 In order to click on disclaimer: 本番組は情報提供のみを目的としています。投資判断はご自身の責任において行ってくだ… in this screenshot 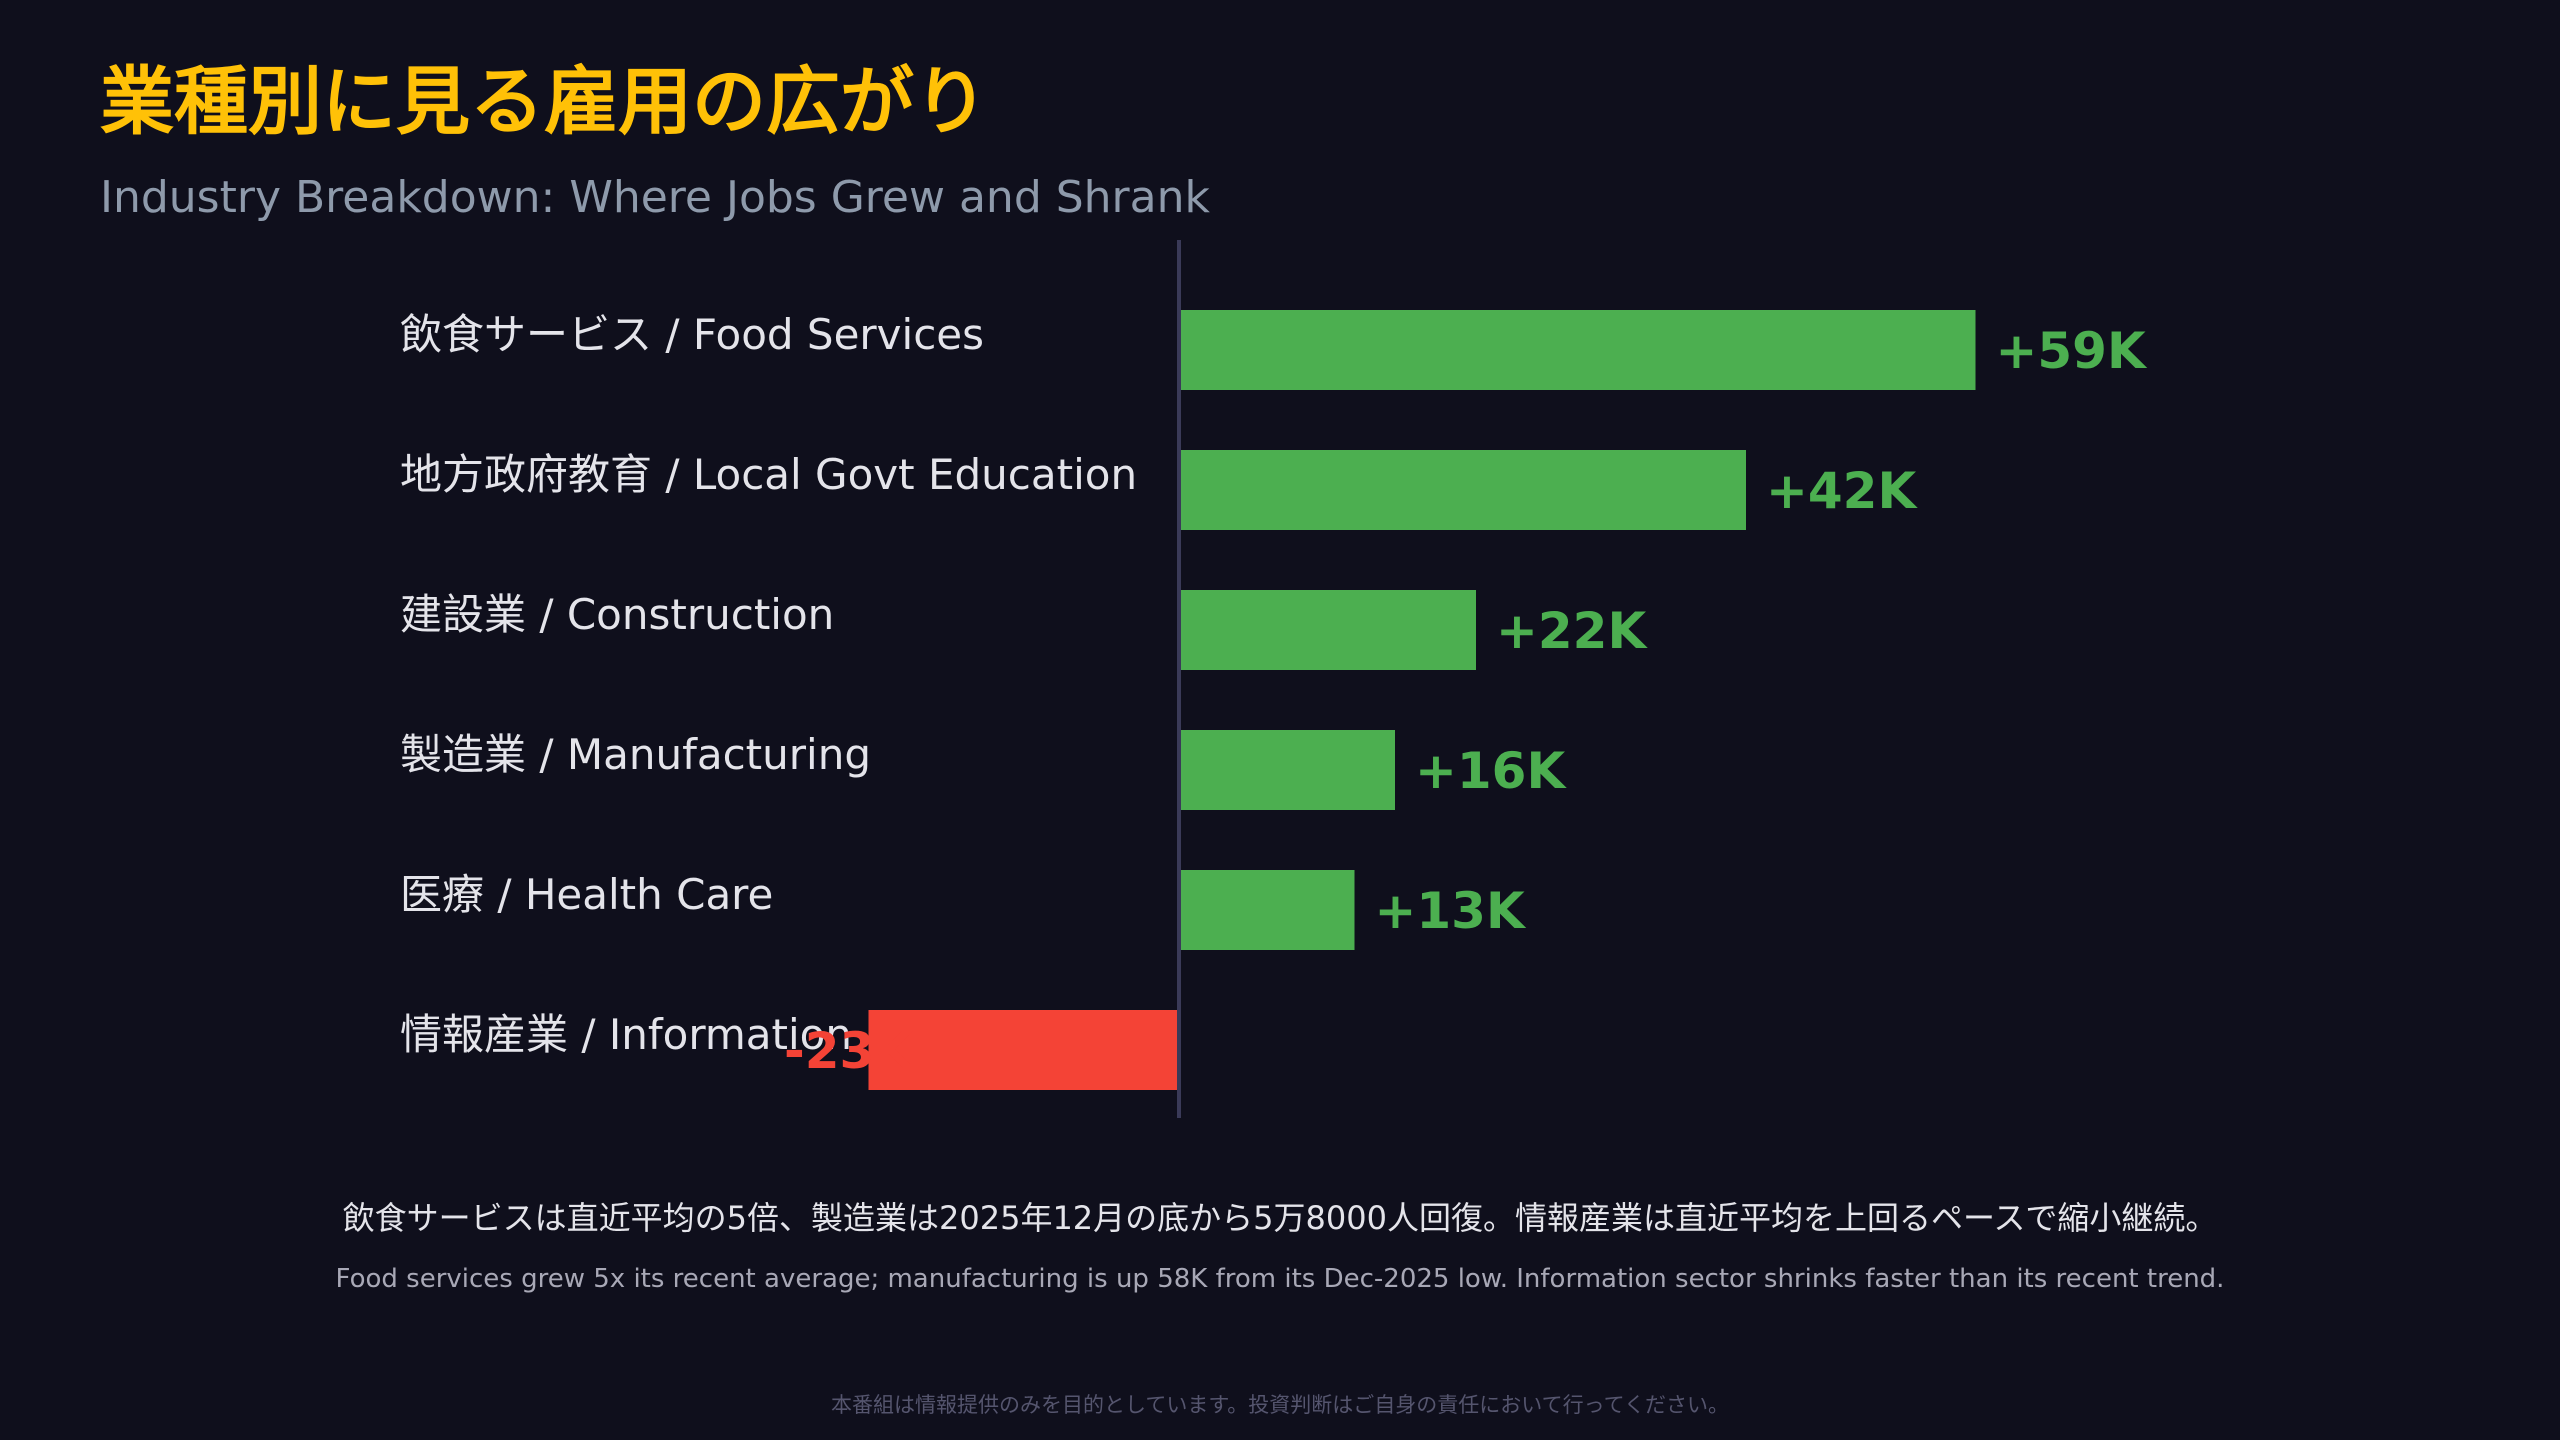, I will do `click(1280, 1405)`.